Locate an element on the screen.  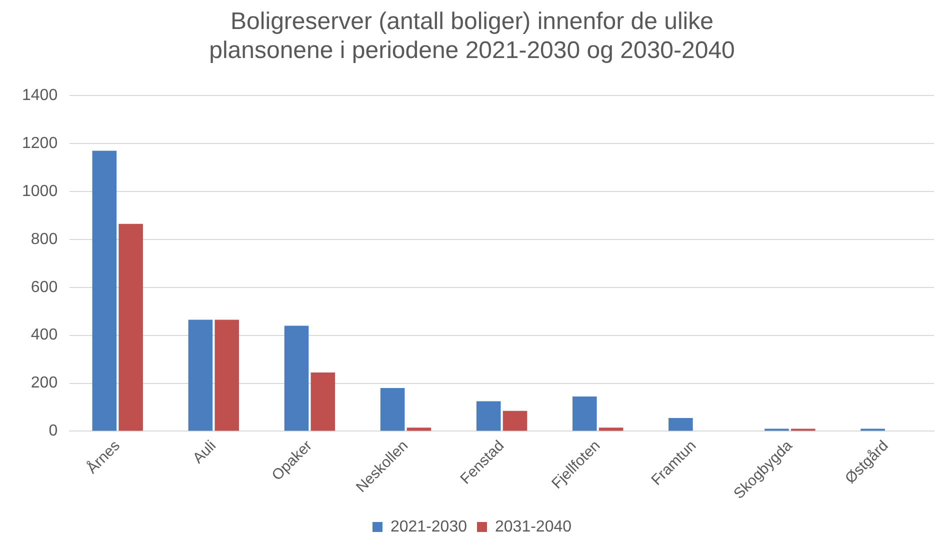
legend-label: 2021-2030 is located at coordinates (429, 527).